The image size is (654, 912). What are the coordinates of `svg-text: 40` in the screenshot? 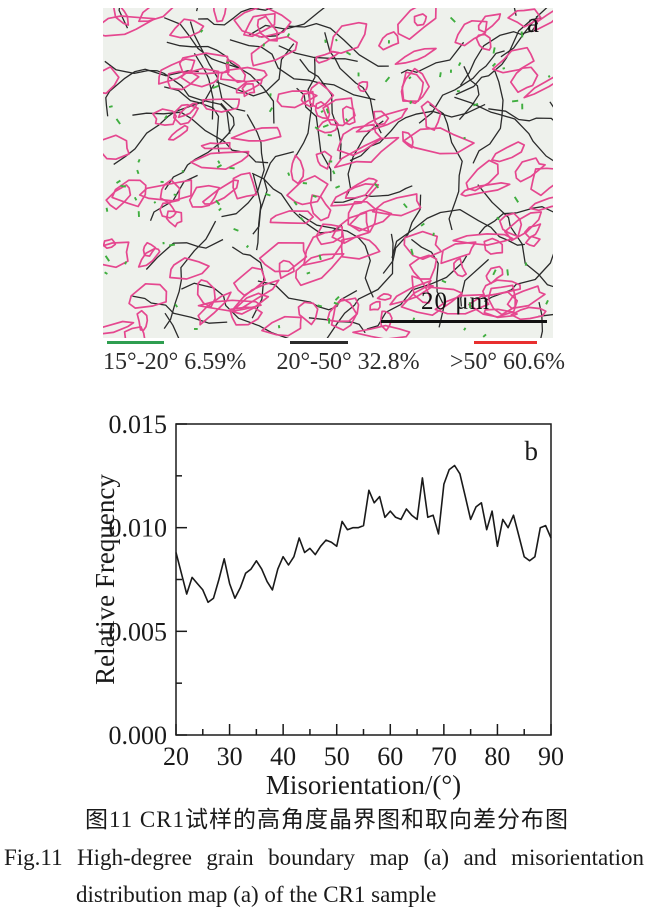 It's located at (283, 756).